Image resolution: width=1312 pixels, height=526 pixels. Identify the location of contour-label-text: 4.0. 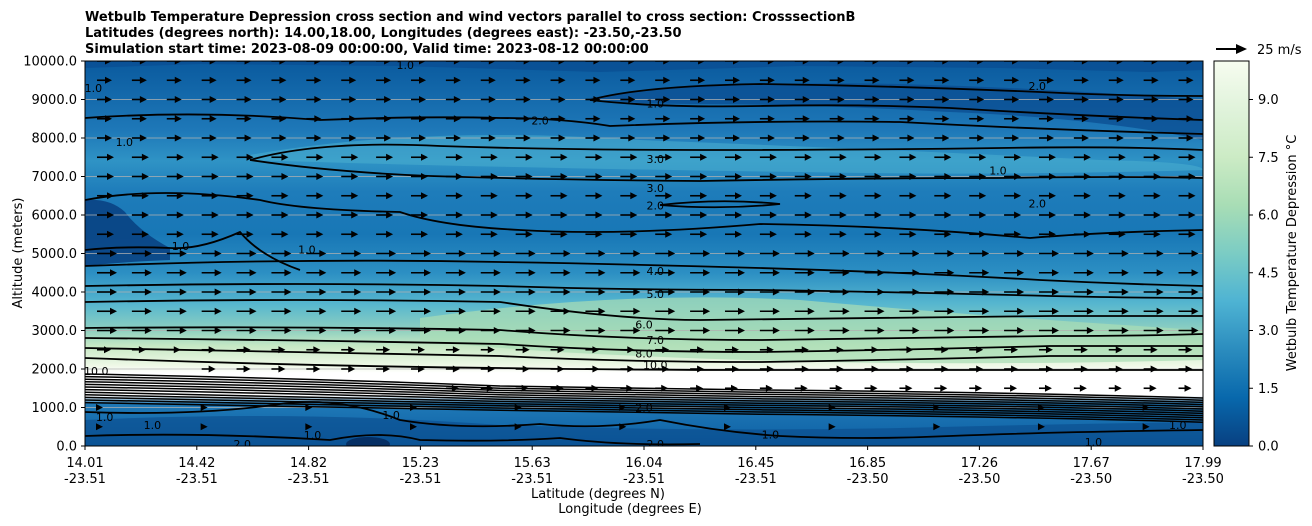
(655, 271).